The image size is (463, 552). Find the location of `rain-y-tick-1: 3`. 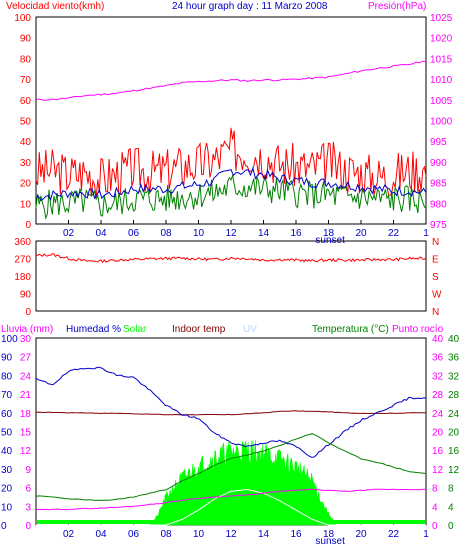

rain-y-tick-1: 3 is located at coordinates (28, 507).